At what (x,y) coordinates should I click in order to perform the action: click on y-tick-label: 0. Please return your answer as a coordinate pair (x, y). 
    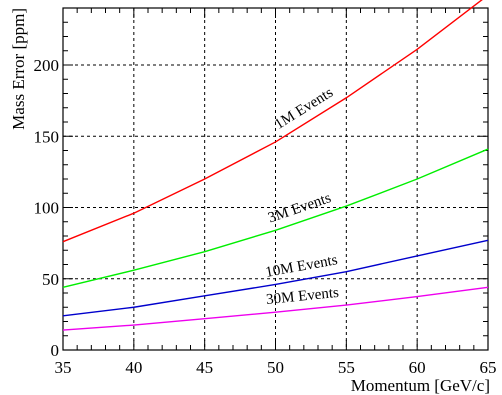
    Looking at the image, I should click on (55, 350).